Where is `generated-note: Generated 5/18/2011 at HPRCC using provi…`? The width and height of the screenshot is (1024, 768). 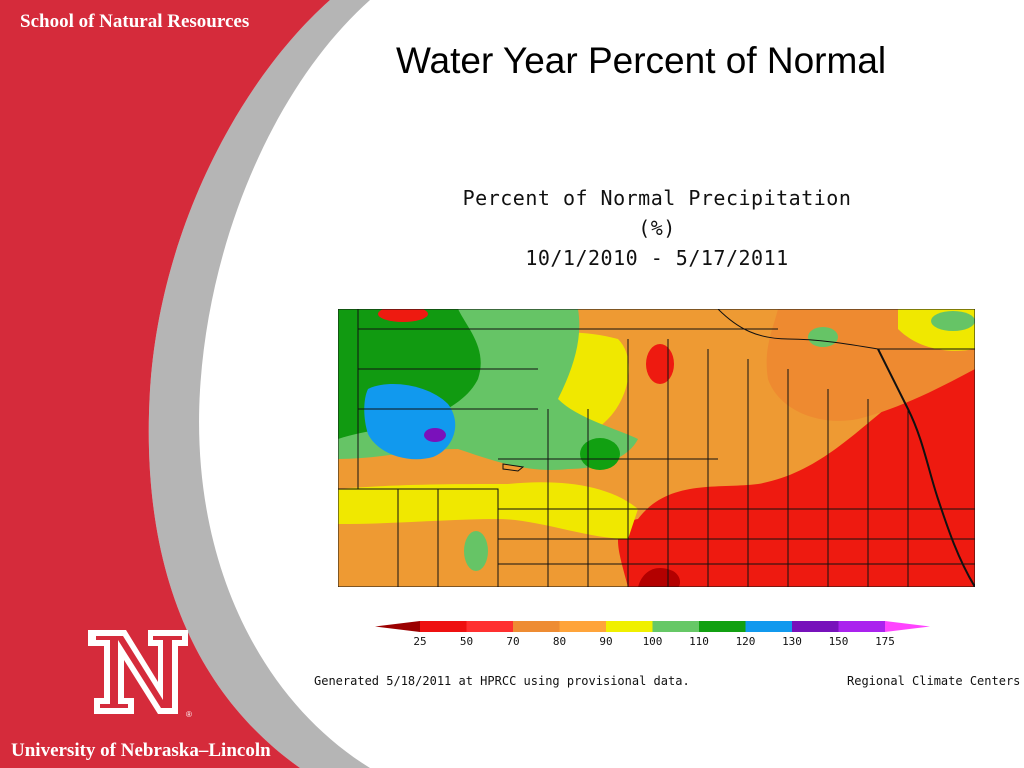
generated-note: Generated 5/18/2011 at HPRCC using provi… is located at coordinates (502, 681).